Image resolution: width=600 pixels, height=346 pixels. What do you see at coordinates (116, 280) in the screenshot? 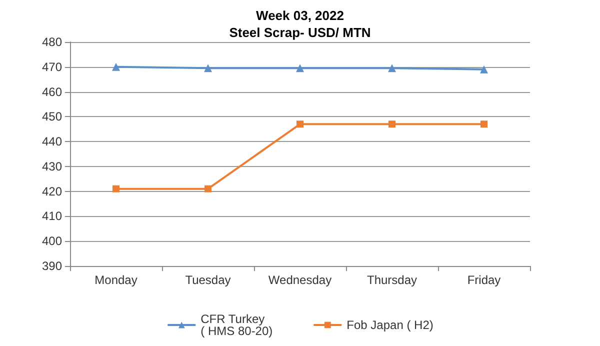
I see `x-tick-label: Monday` at bounding box center [116, 280].